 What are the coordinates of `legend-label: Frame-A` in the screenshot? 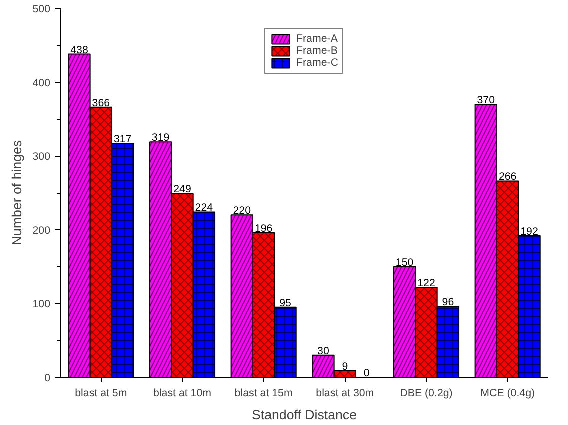 It's located at (317, 39).